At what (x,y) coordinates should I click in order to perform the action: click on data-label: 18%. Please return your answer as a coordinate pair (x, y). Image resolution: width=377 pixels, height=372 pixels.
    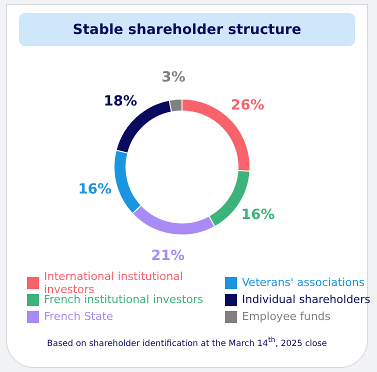
    Looking at the image, I should click on (121, 101).